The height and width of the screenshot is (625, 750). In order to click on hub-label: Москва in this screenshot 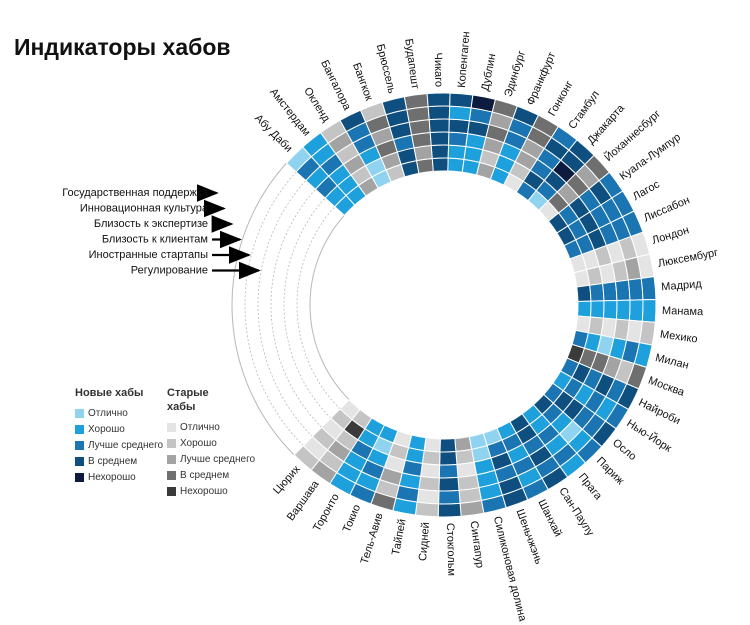, I will do `click(667, 387)`.